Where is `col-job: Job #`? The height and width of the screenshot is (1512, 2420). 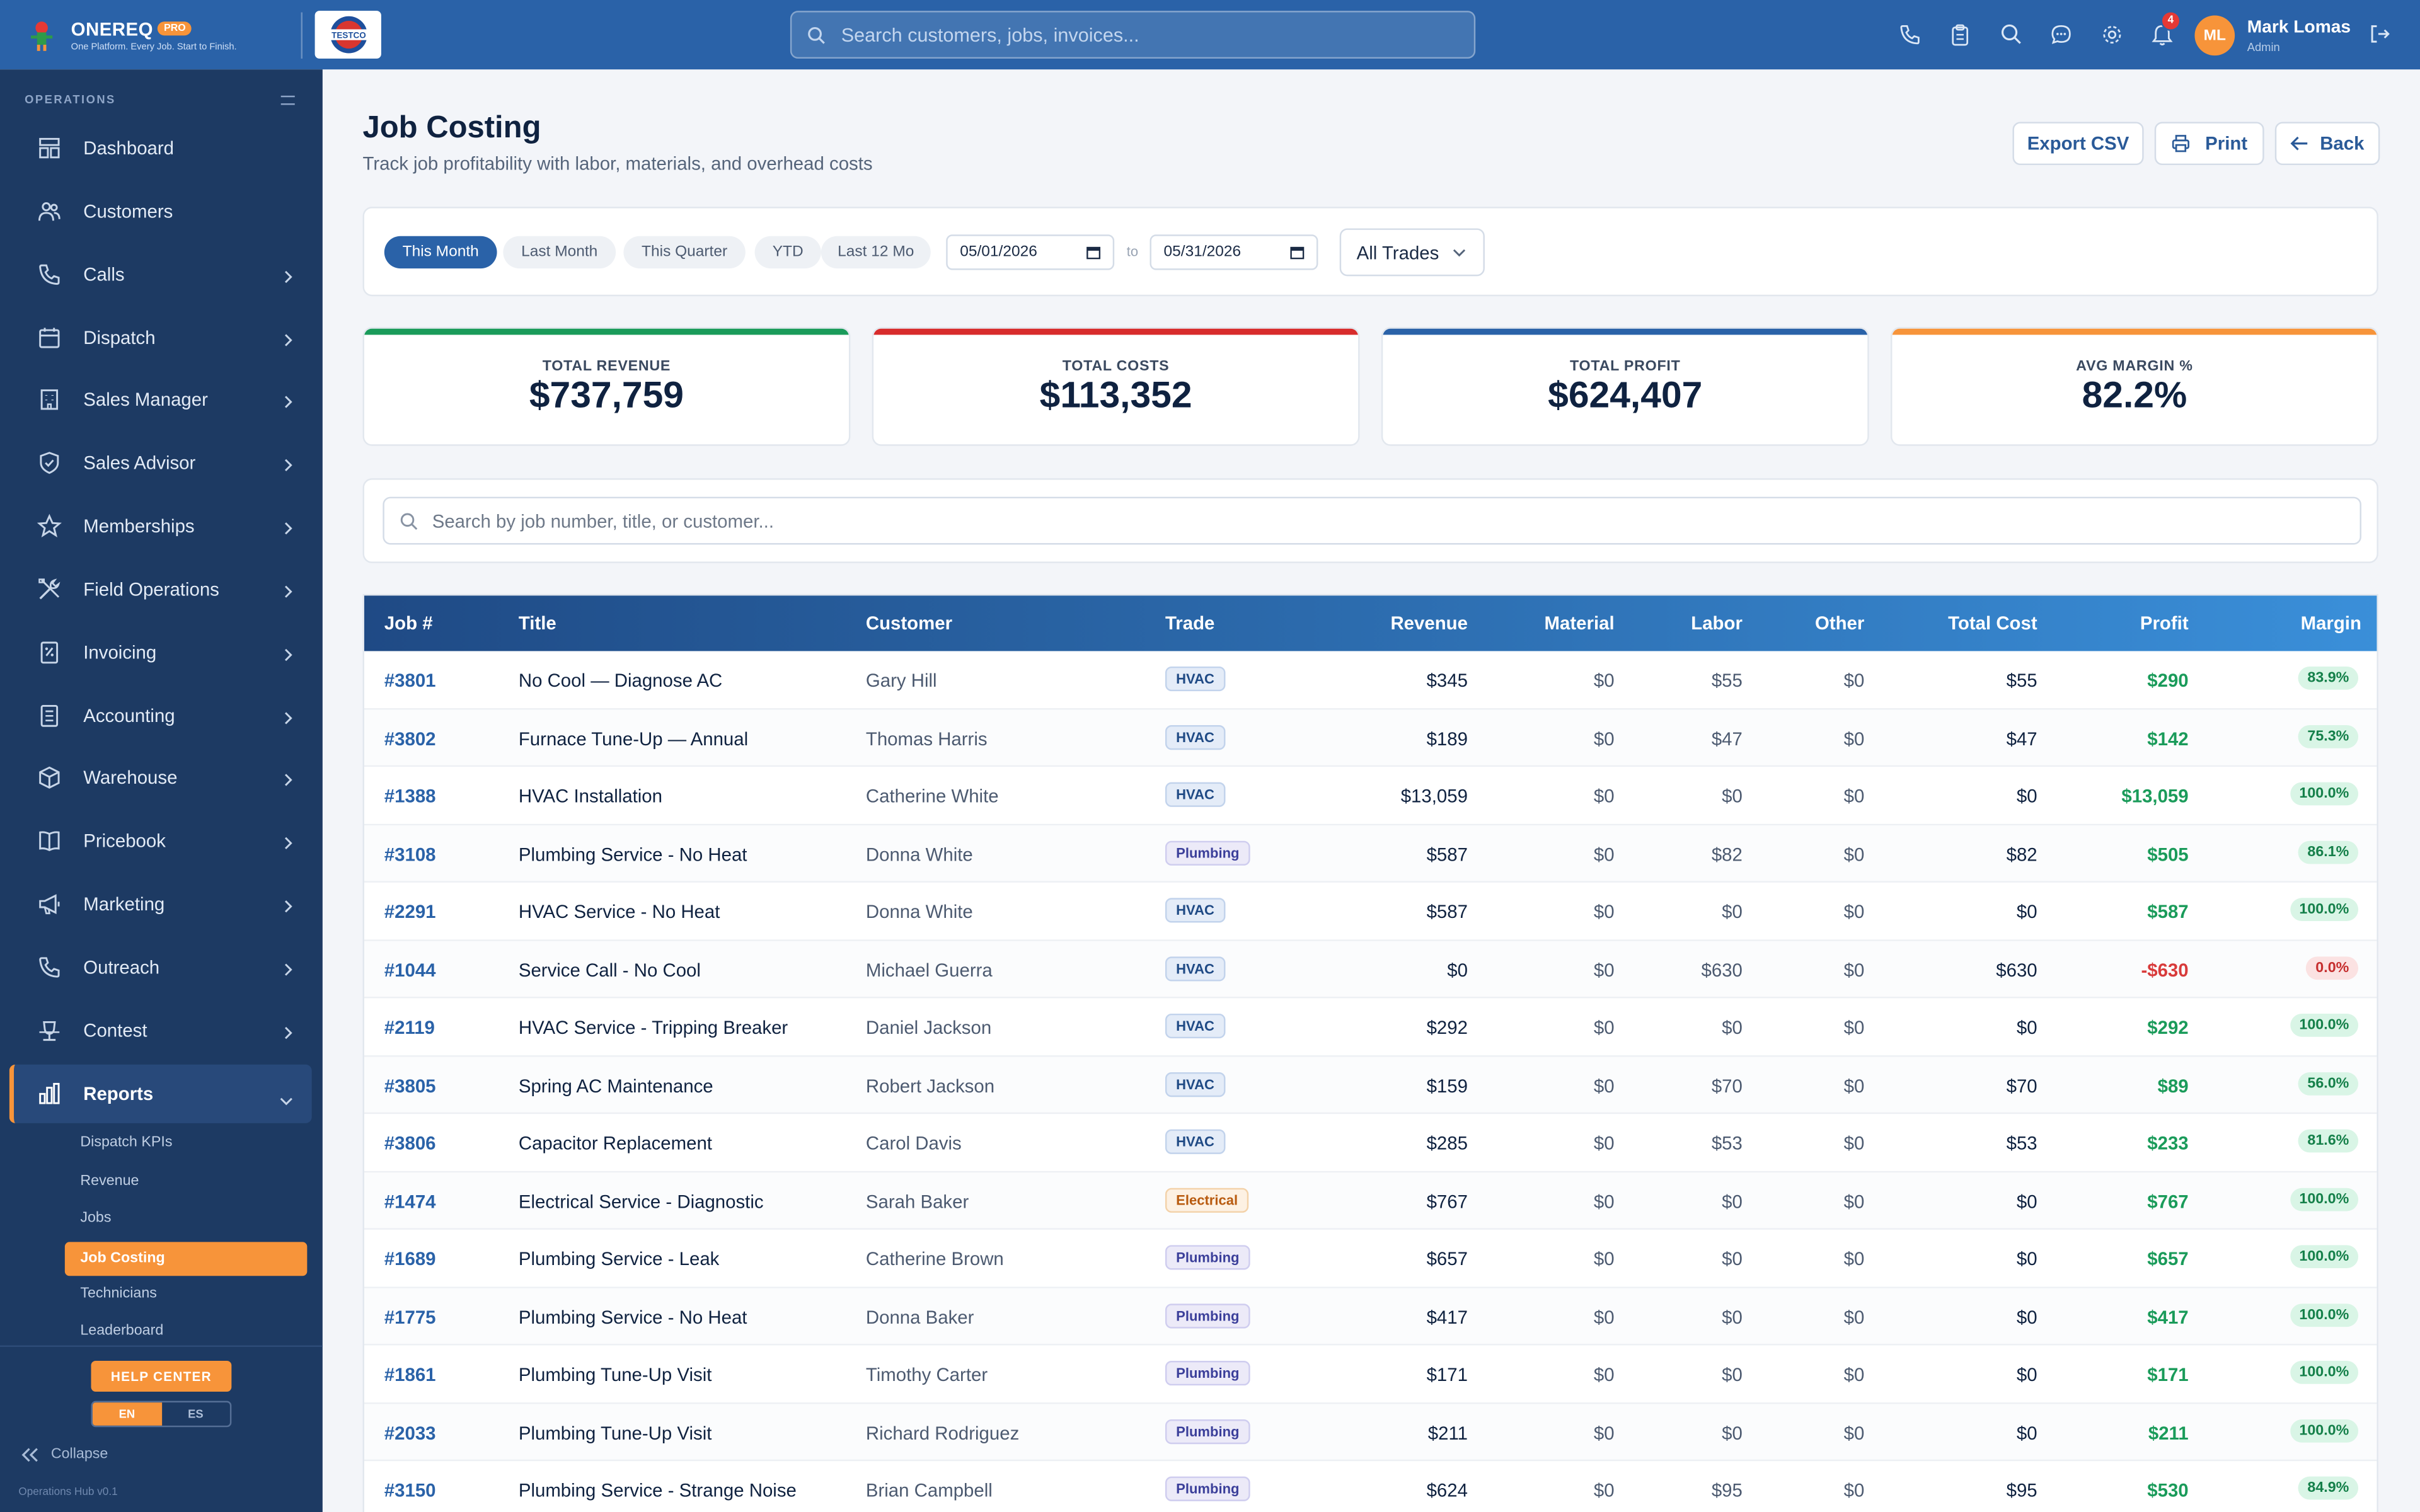
col-job: Job # is located at coordinates (409, 623).